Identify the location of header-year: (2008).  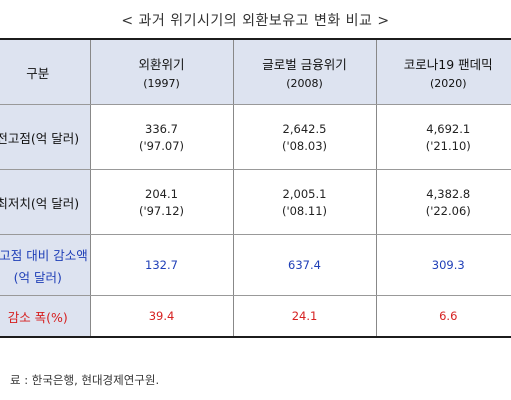
(304, 83).